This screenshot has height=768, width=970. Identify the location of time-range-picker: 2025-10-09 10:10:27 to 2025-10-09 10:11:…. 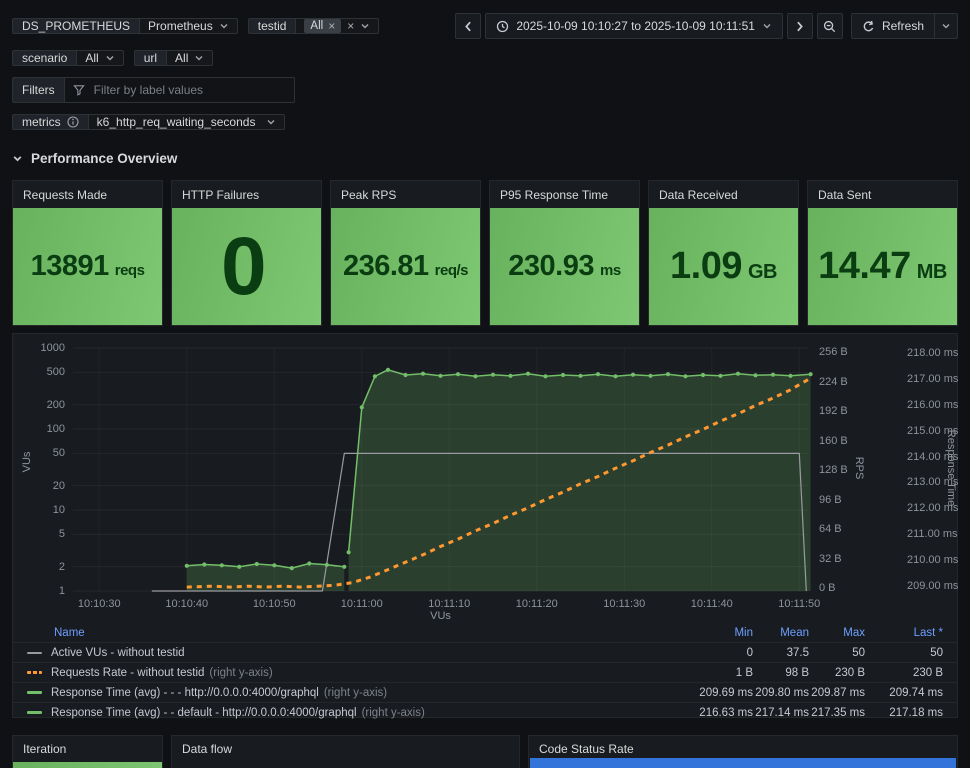
(634, 26).